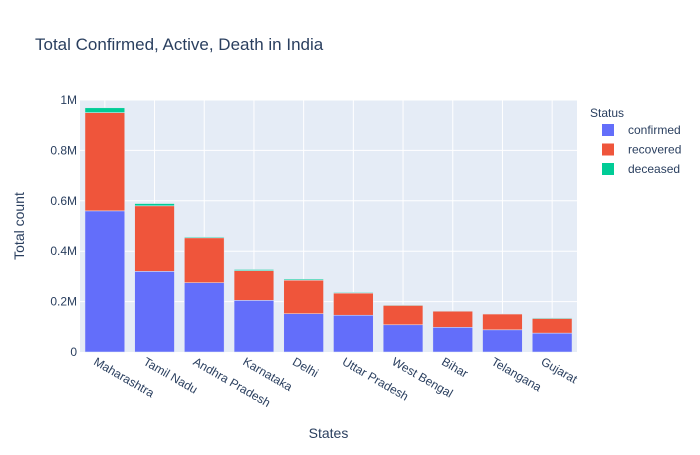 This screenshot has width=700, height=455. I want to click on legend: Status confirmed recovered deceased, so click(635, 141).